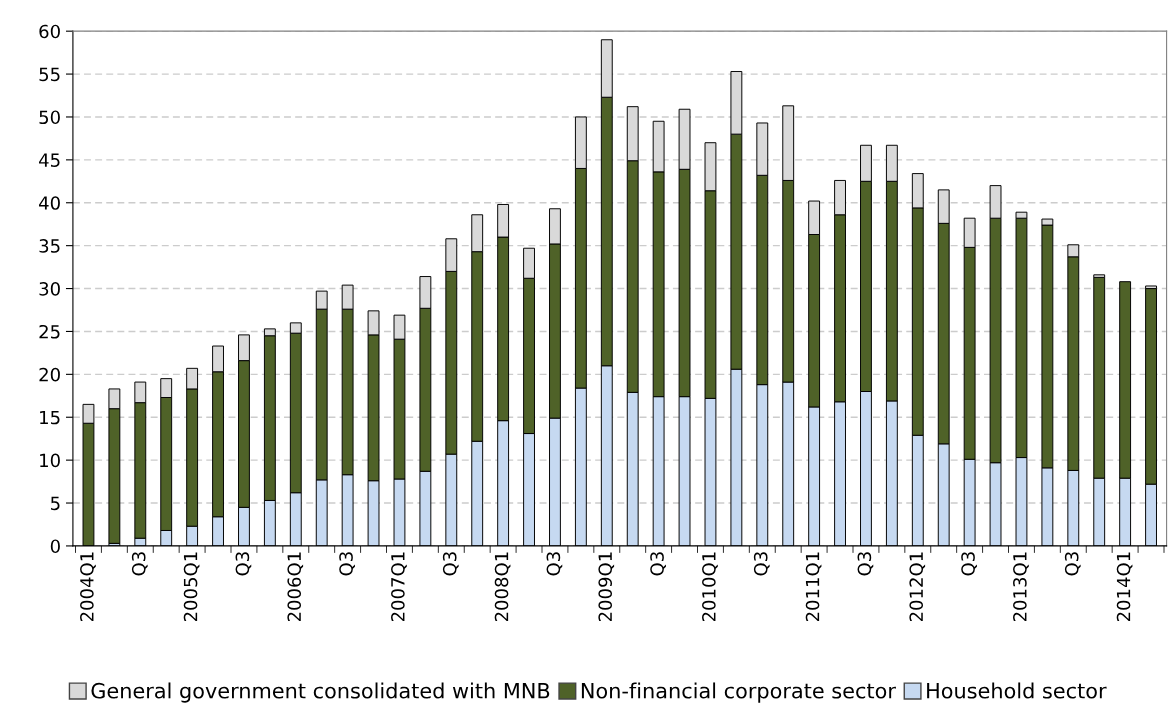 This screenshot has width=1176, height=725. What do you see at coordinates (710, 587) in the screenshot?
I see `x-tick-label: 2010Q1` at bounding box center [710, 587].